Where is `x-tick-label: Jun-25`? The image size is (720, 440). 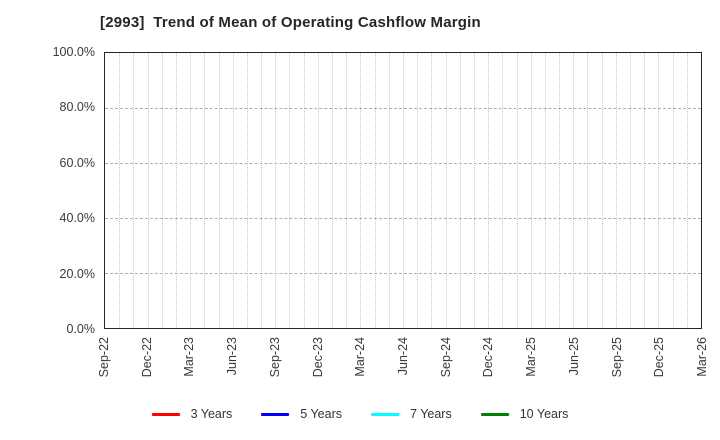 x-tick-label: Jun-25 is located at coordinates (573, 356).